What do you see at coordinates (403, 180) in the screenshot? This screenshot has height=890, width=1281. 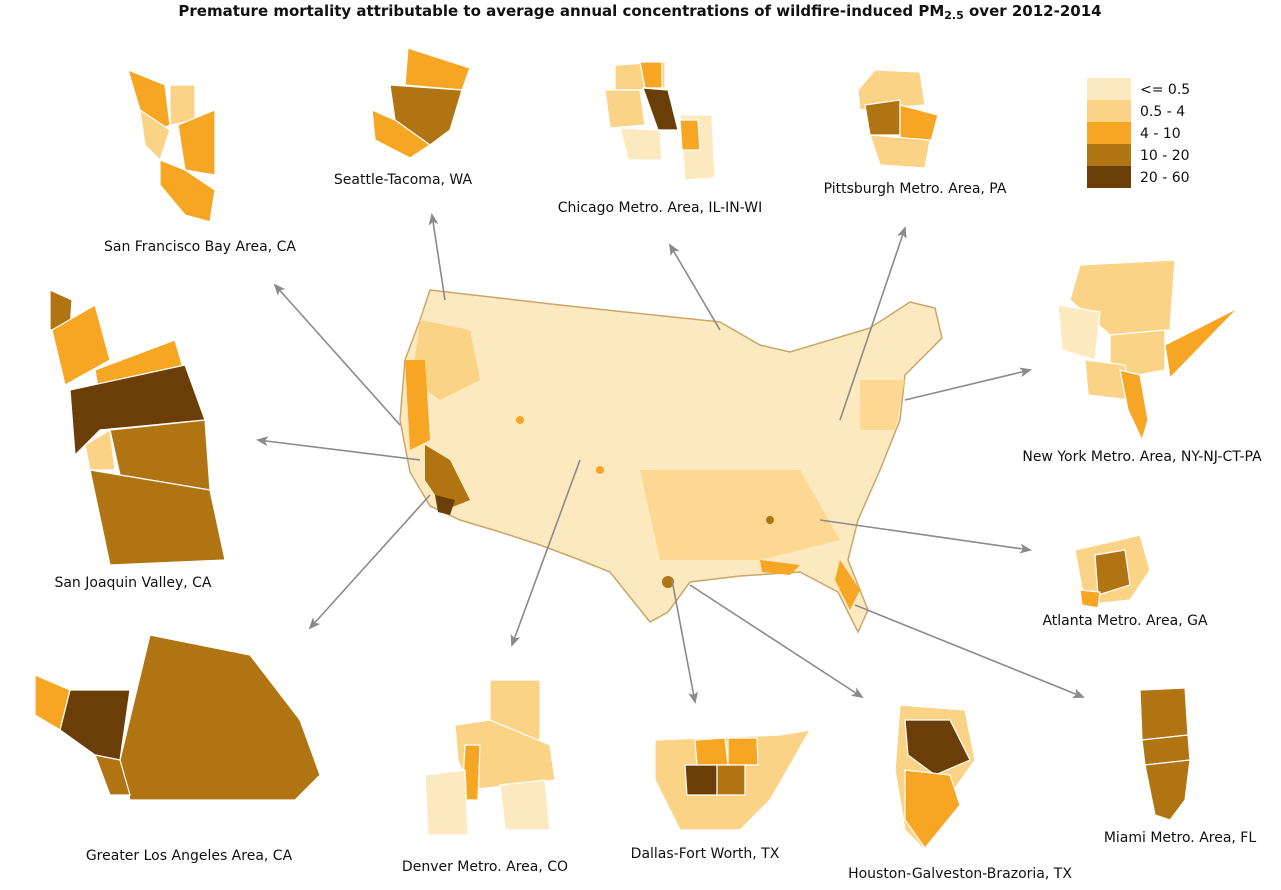 I see `region-label: Seattle-Tacoma, WA` at bounding box center [403, 180].